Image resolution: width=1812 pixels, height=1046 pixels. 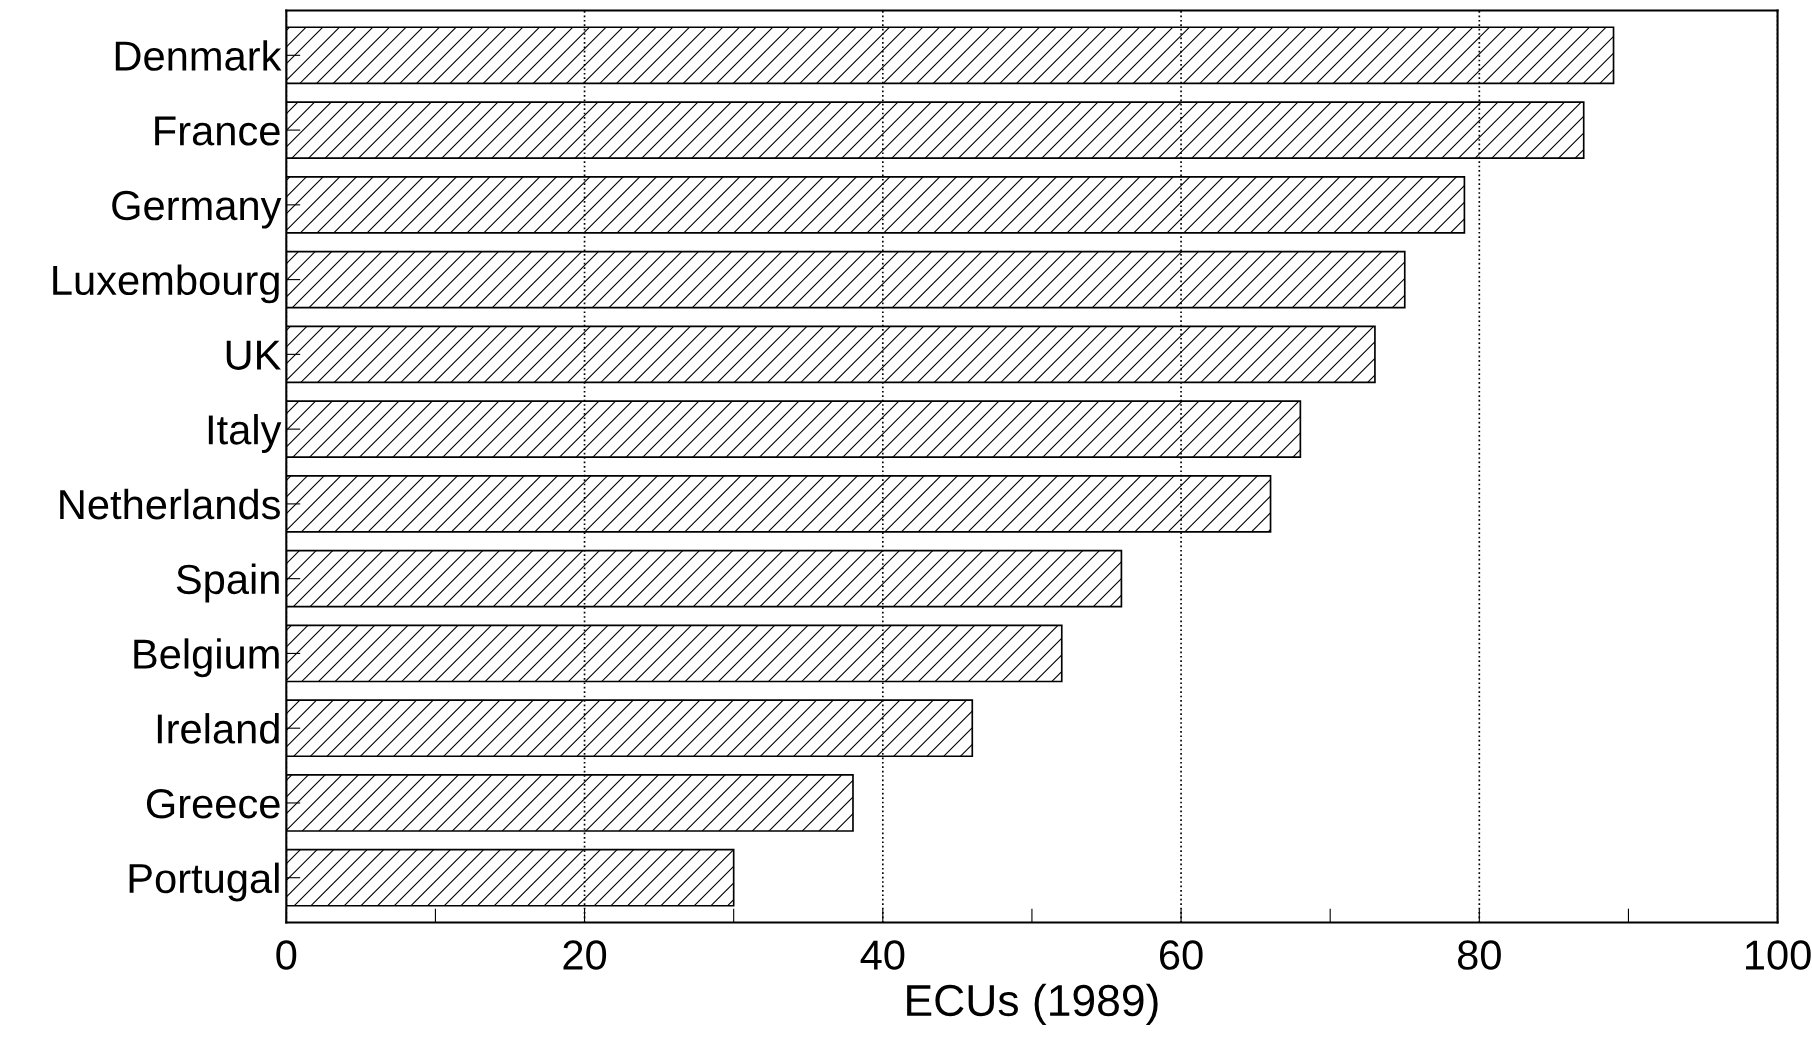 I want to click on x-tick-label: 40, so click(x=882, y=955).